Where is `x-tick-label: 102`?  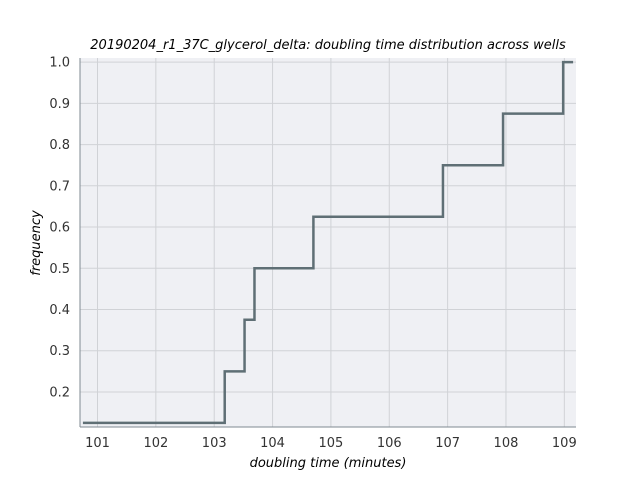 x-tick-label: 102 is located at coordinates (155, 443).